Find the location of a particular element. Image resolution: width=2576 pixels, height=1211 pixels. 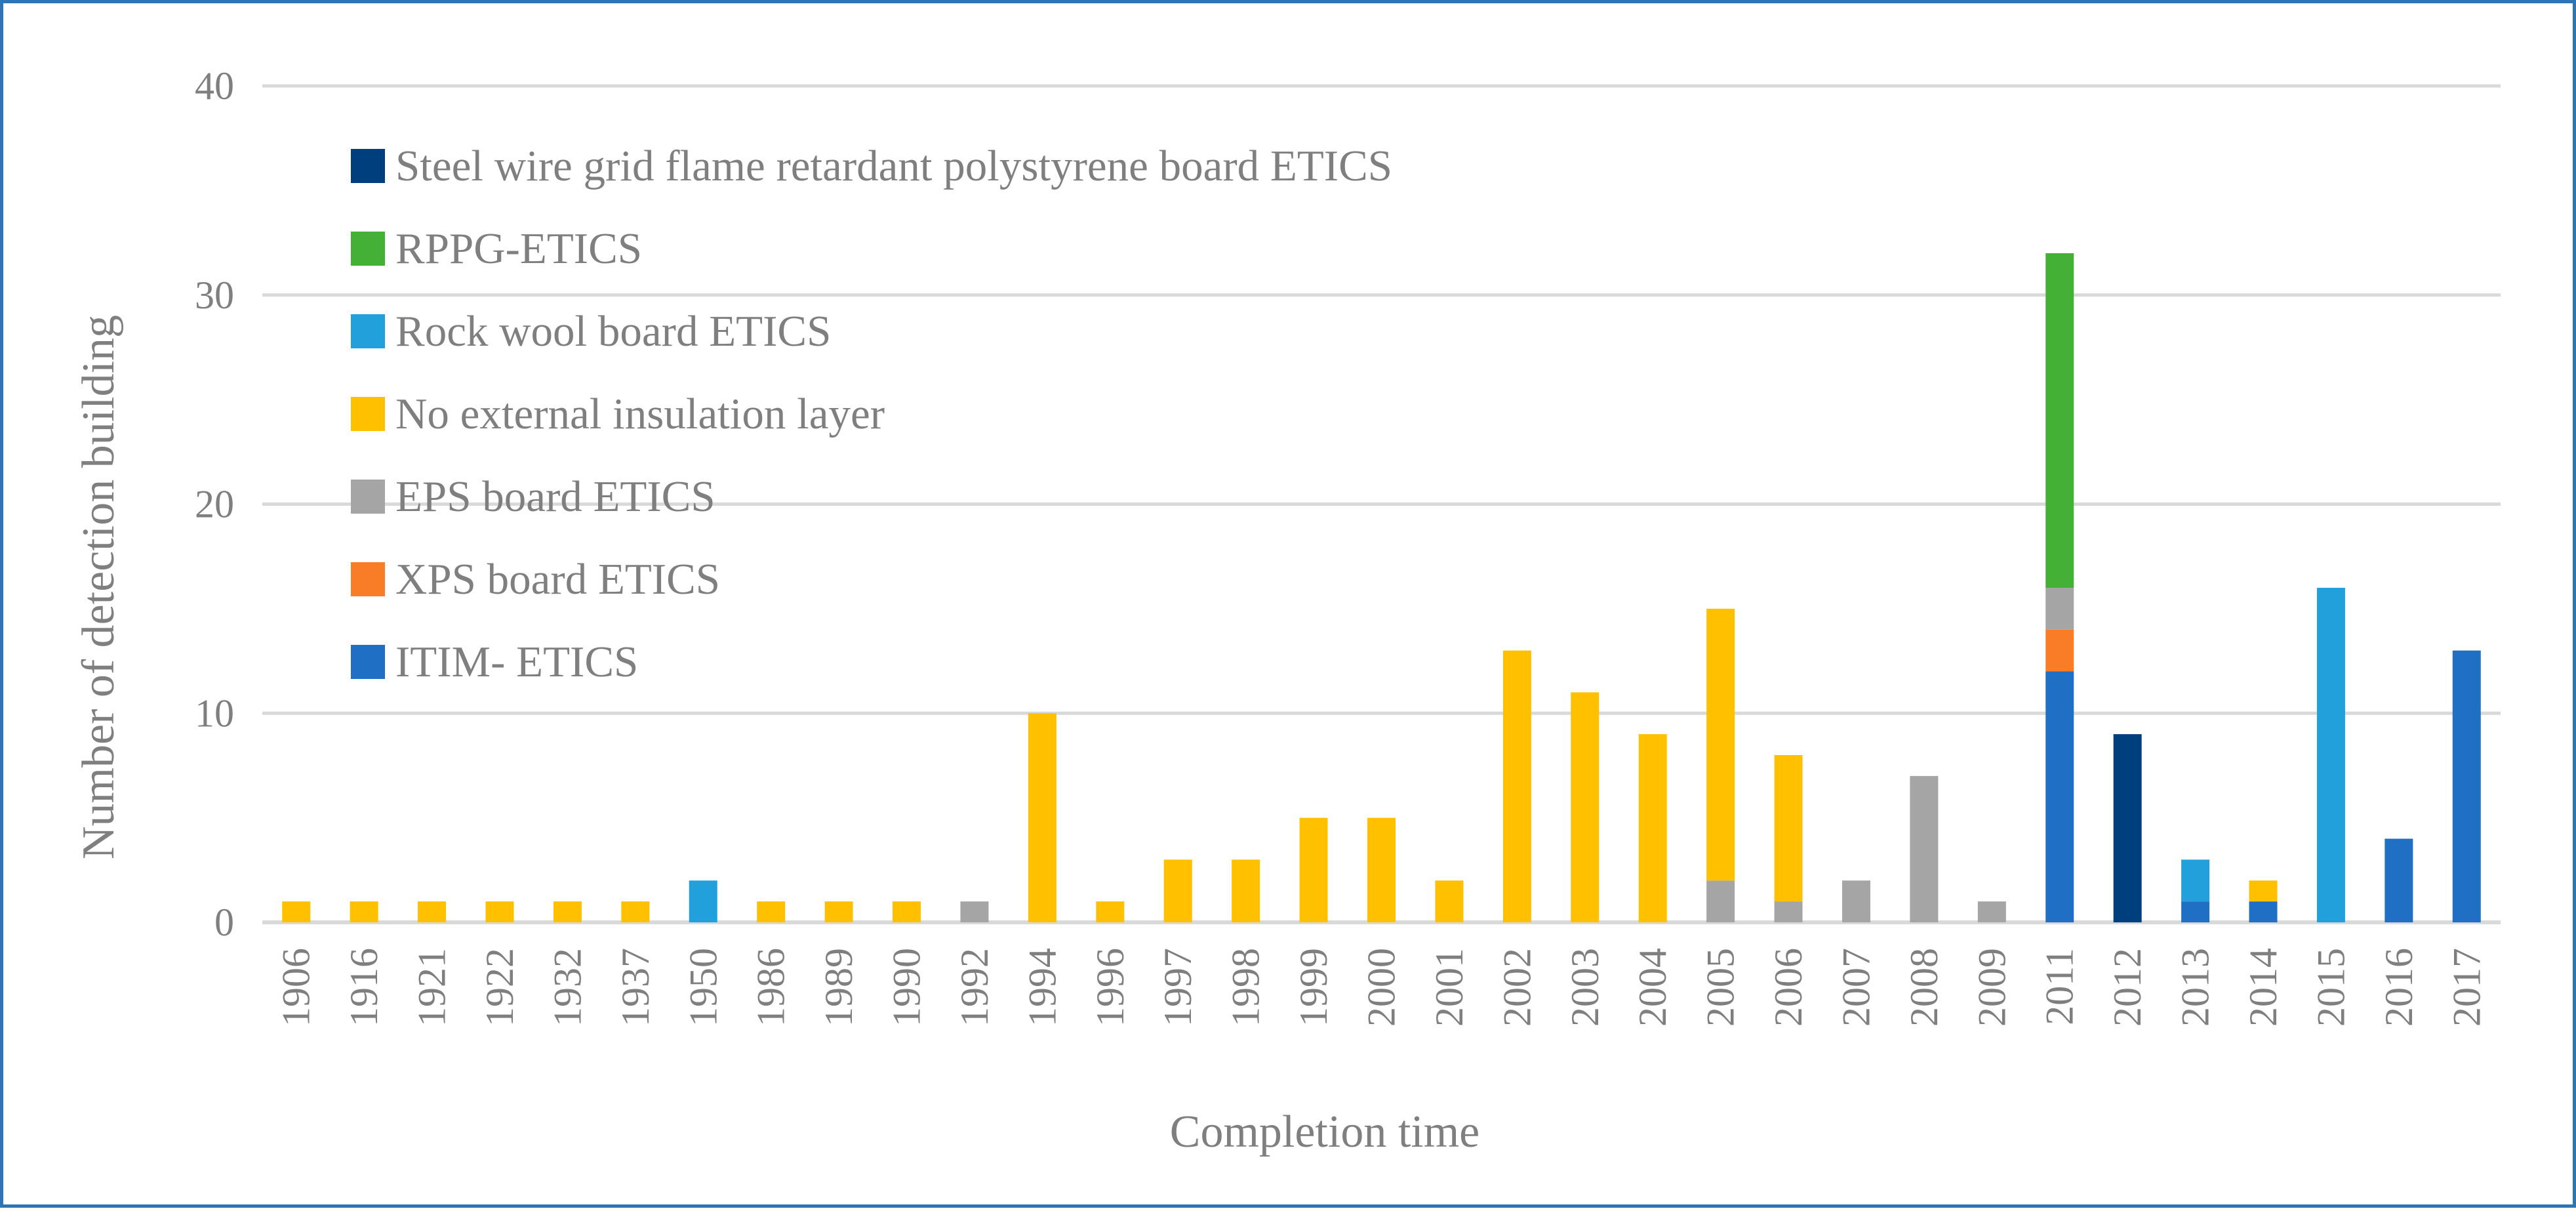

x-tick-label: 1992 is located at coordinates (974, 987).